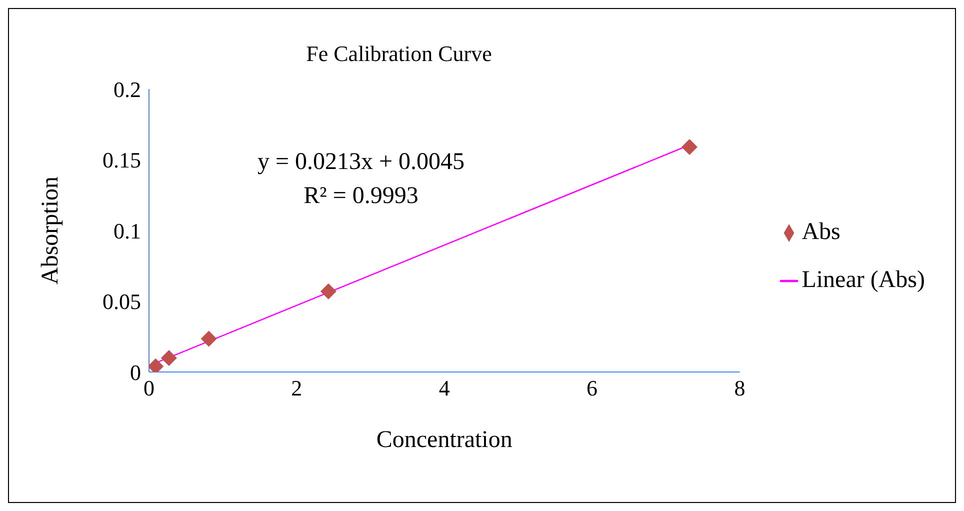  I want to click on y-tick-label: 0.1, so click(127, 231).